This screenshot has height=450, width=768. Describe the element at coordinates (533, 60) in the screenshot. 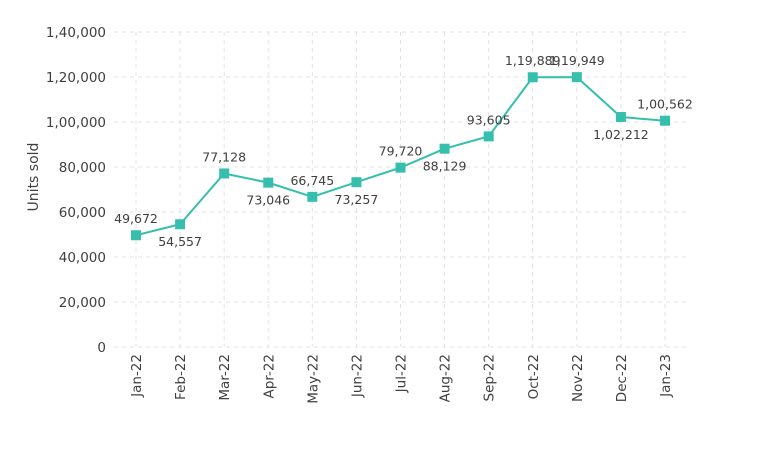

I see `data-label: 1,19,889` at that location.